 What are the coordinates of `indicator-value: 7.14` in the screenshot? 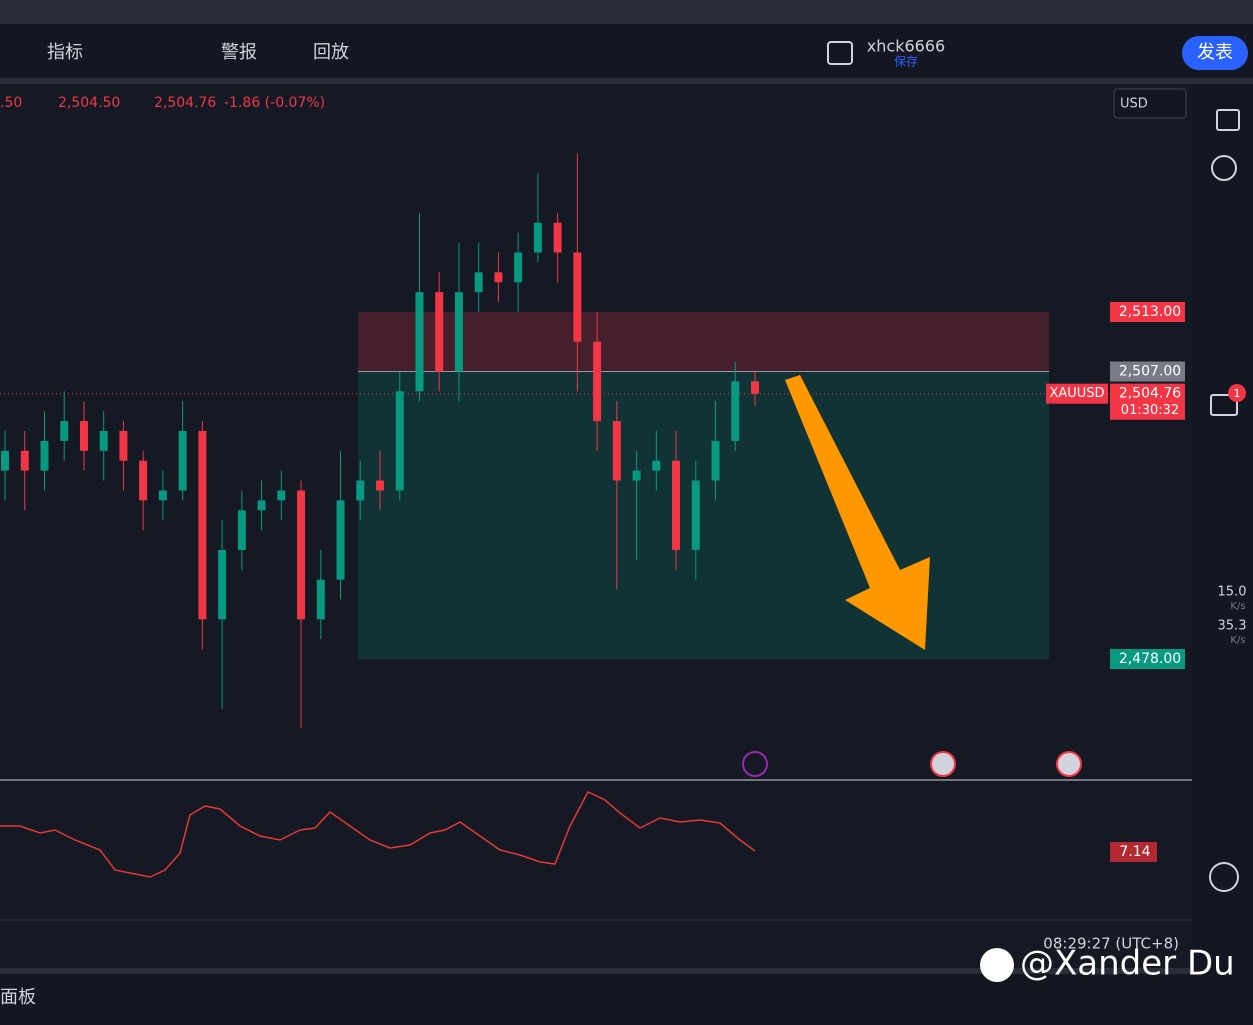 It's located at (1134, 852).